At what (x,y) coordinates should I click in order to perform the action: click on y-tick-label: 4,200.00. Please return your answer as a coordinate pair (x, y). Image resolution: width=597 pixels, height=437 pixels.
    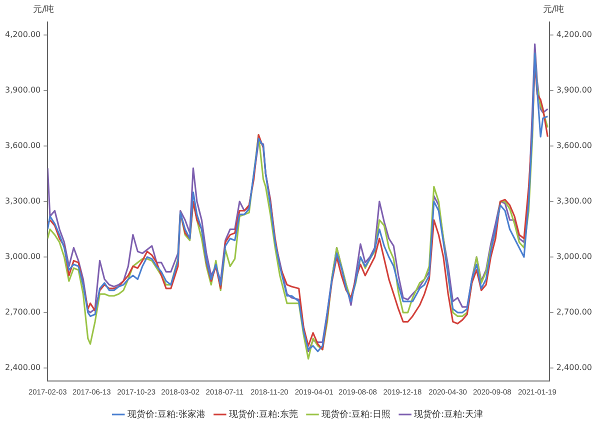
    Looking at the image, I should click on (23, 35).